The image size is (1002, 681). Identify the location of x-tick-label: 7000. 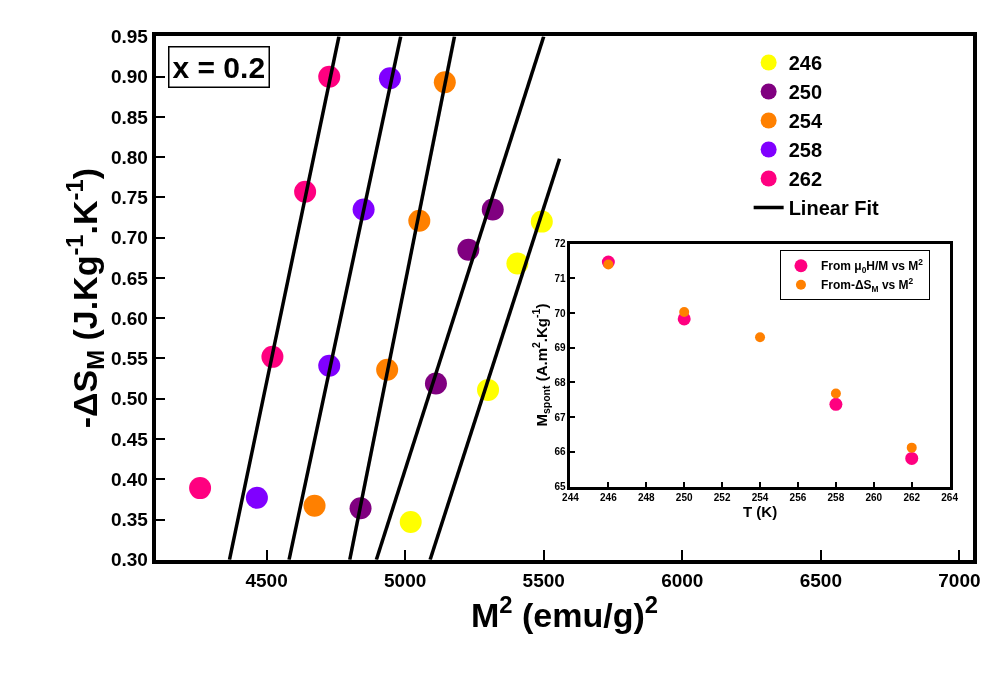
(959, 580).